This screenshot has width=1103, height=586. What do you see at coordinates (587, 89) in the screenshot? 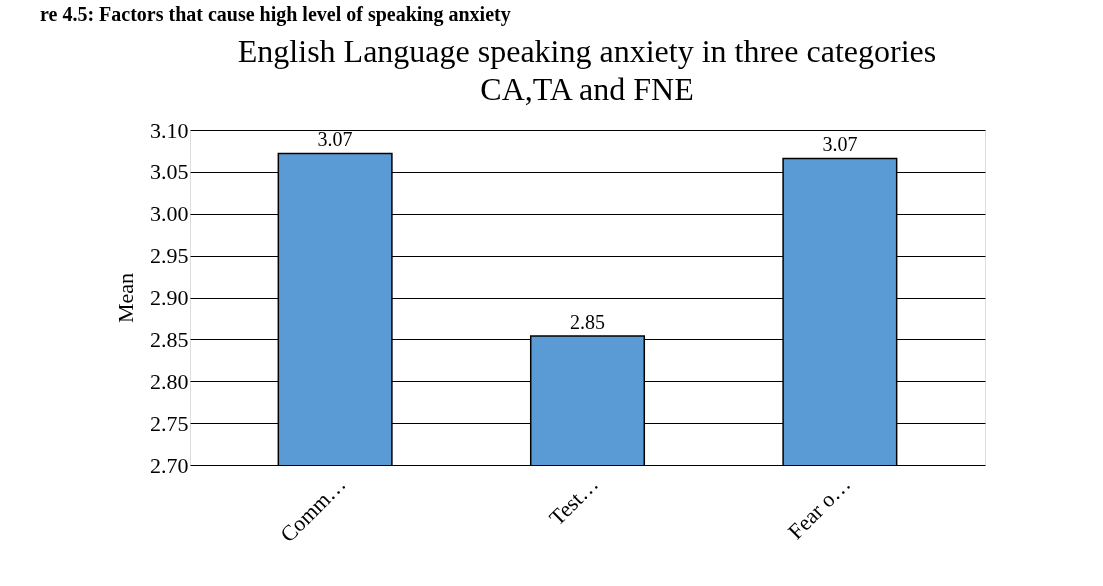
I see `text: CA,TA and FNE` at bounding box center [587, 89].